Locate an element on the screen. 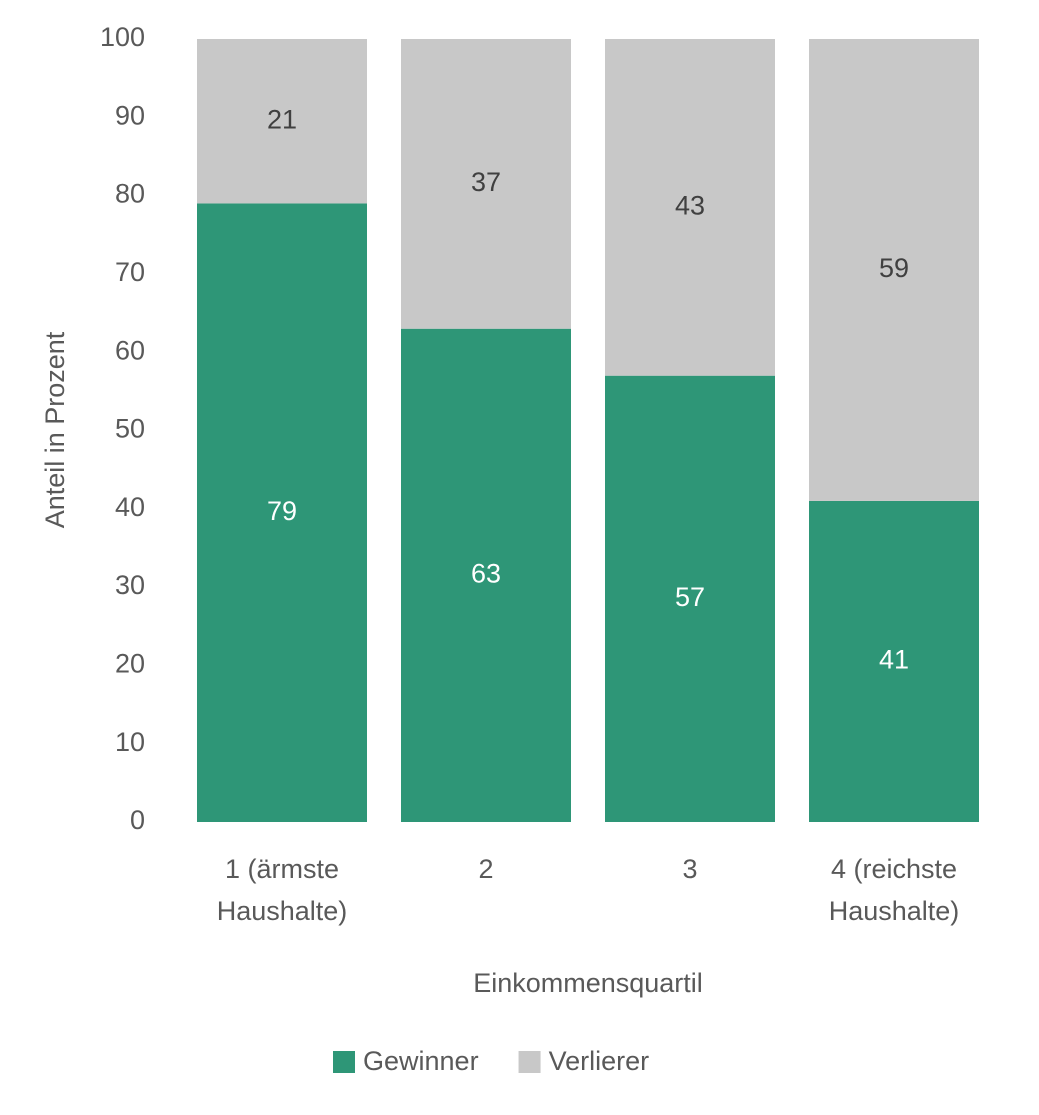 The image size is (1039, 1115). y-tick-label: 40 is located at coordinates (130, 507).